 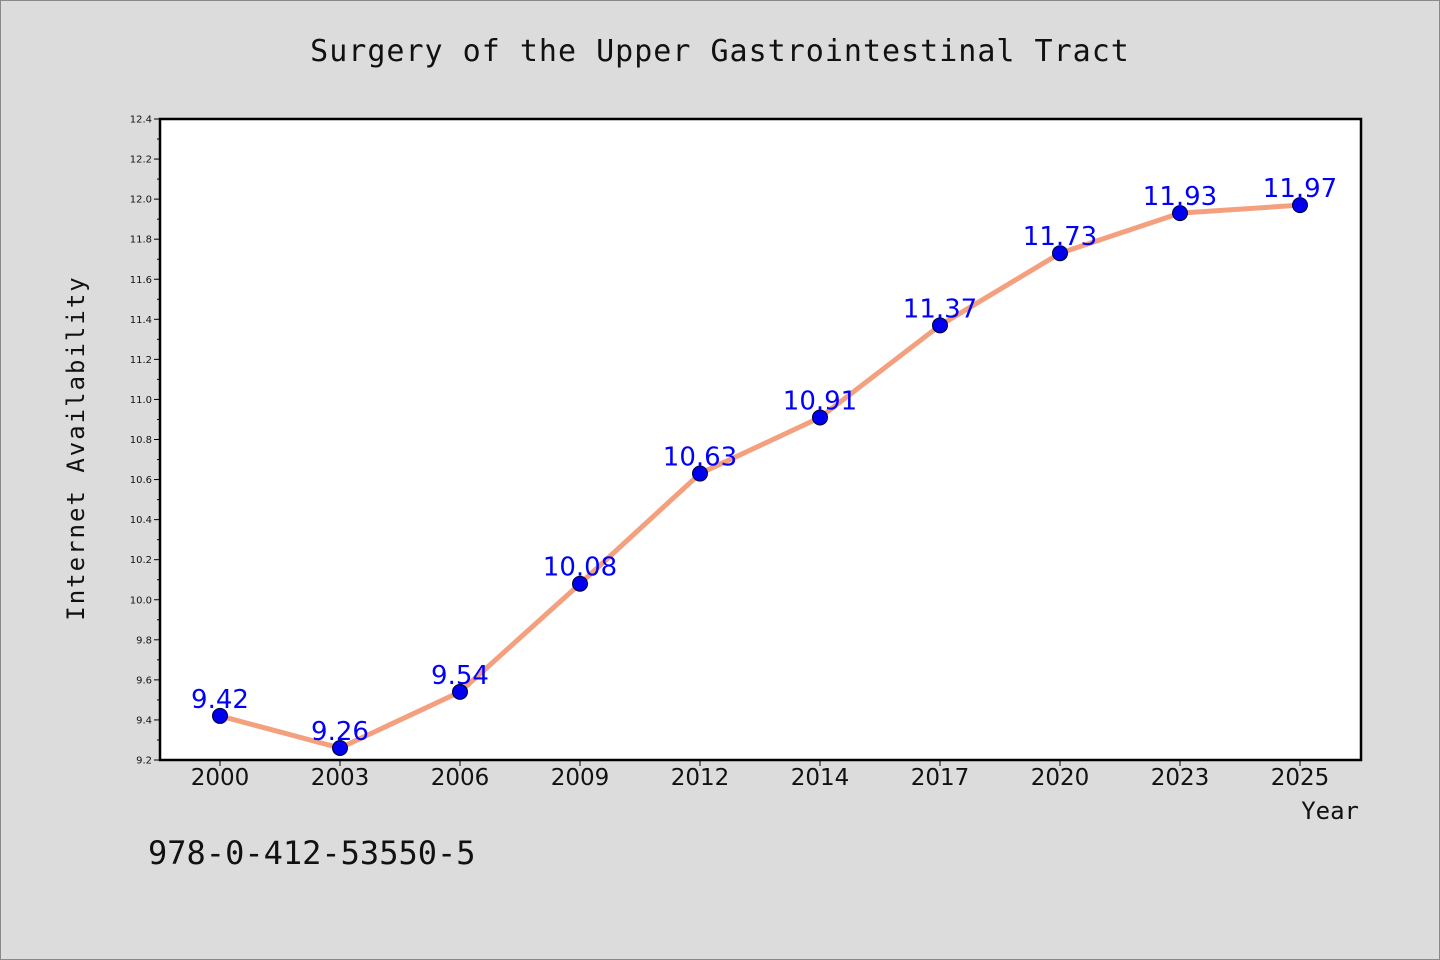 What do you see at coordinates (820, 778) in the screenshot?
I see `x-tick-label: 2014` at bounding box center [820, 778].